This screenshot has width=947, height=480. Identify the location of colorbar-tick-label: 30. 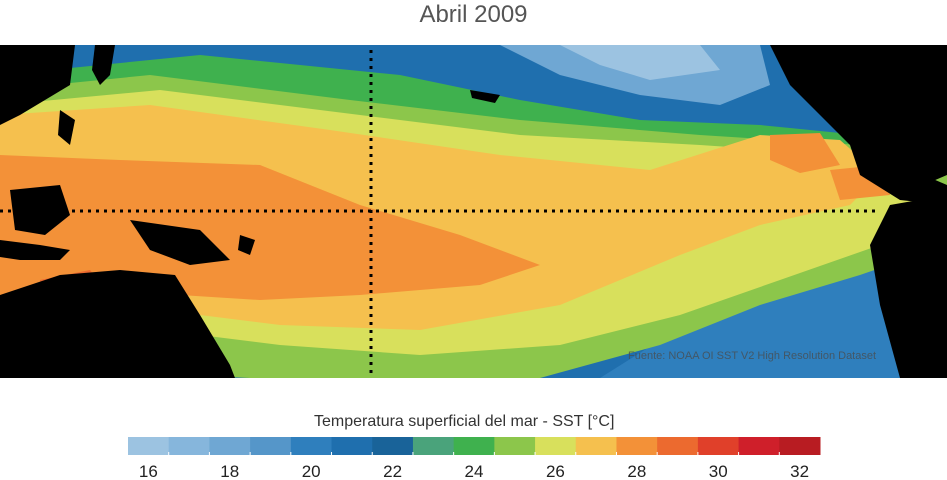
(718, 471).